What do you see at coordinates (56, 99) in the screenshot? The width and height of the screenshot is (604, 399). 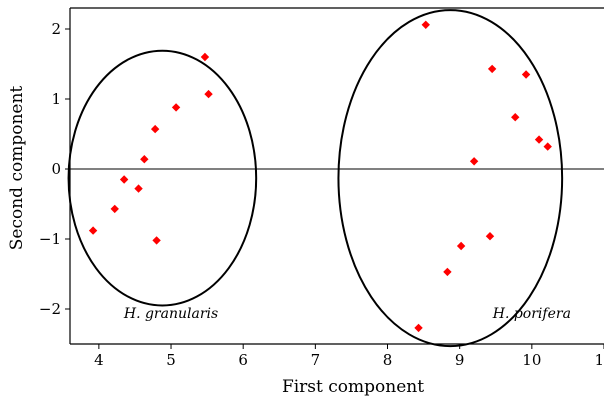 I see `y-tick-label: 1` at bounding box center [56, 99].